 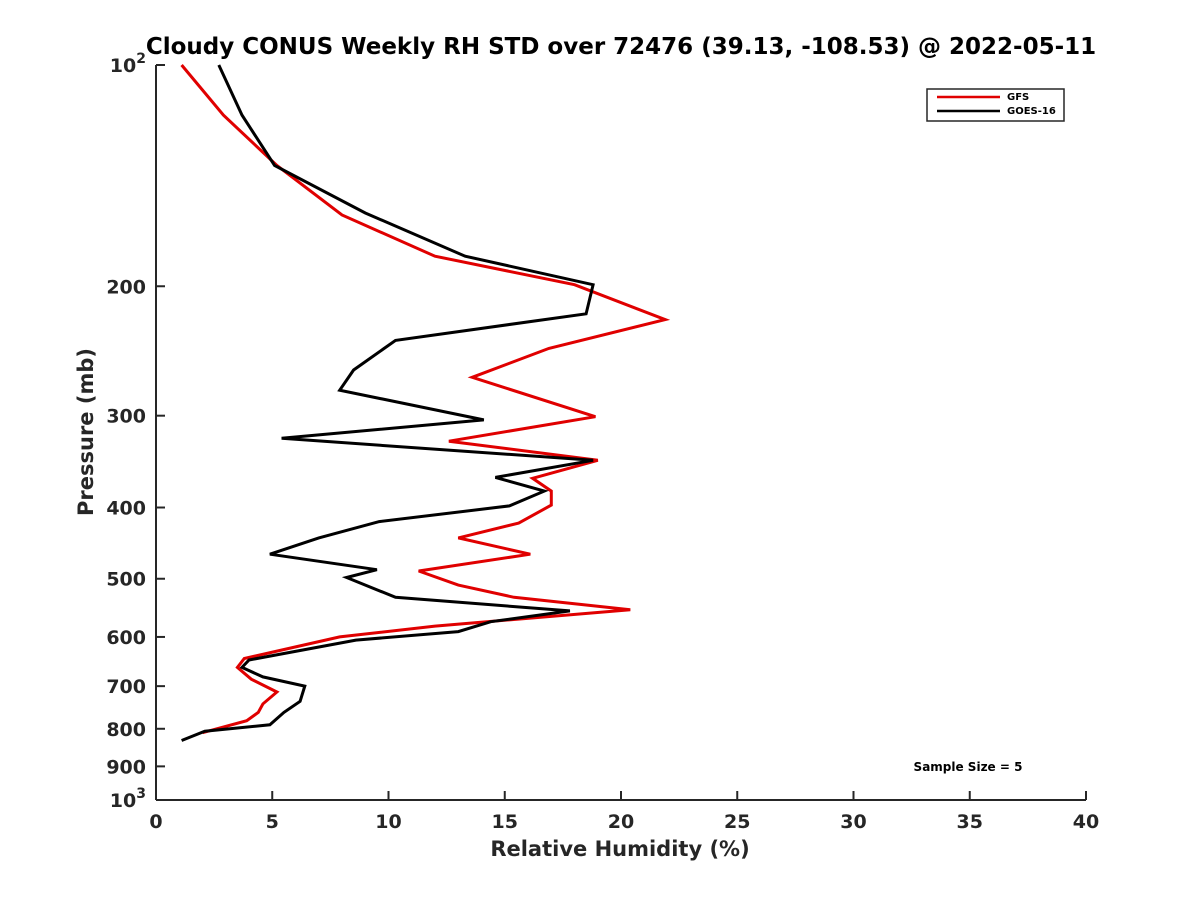 What do you see at coordinates (737, 822) in the screenshot?
I see `x-tick-label: 25` at bounding box center [737, 822].